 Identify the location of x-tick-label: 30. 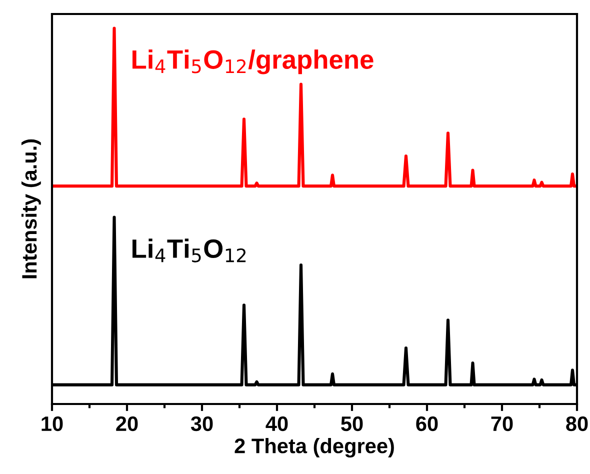
(201, 424).